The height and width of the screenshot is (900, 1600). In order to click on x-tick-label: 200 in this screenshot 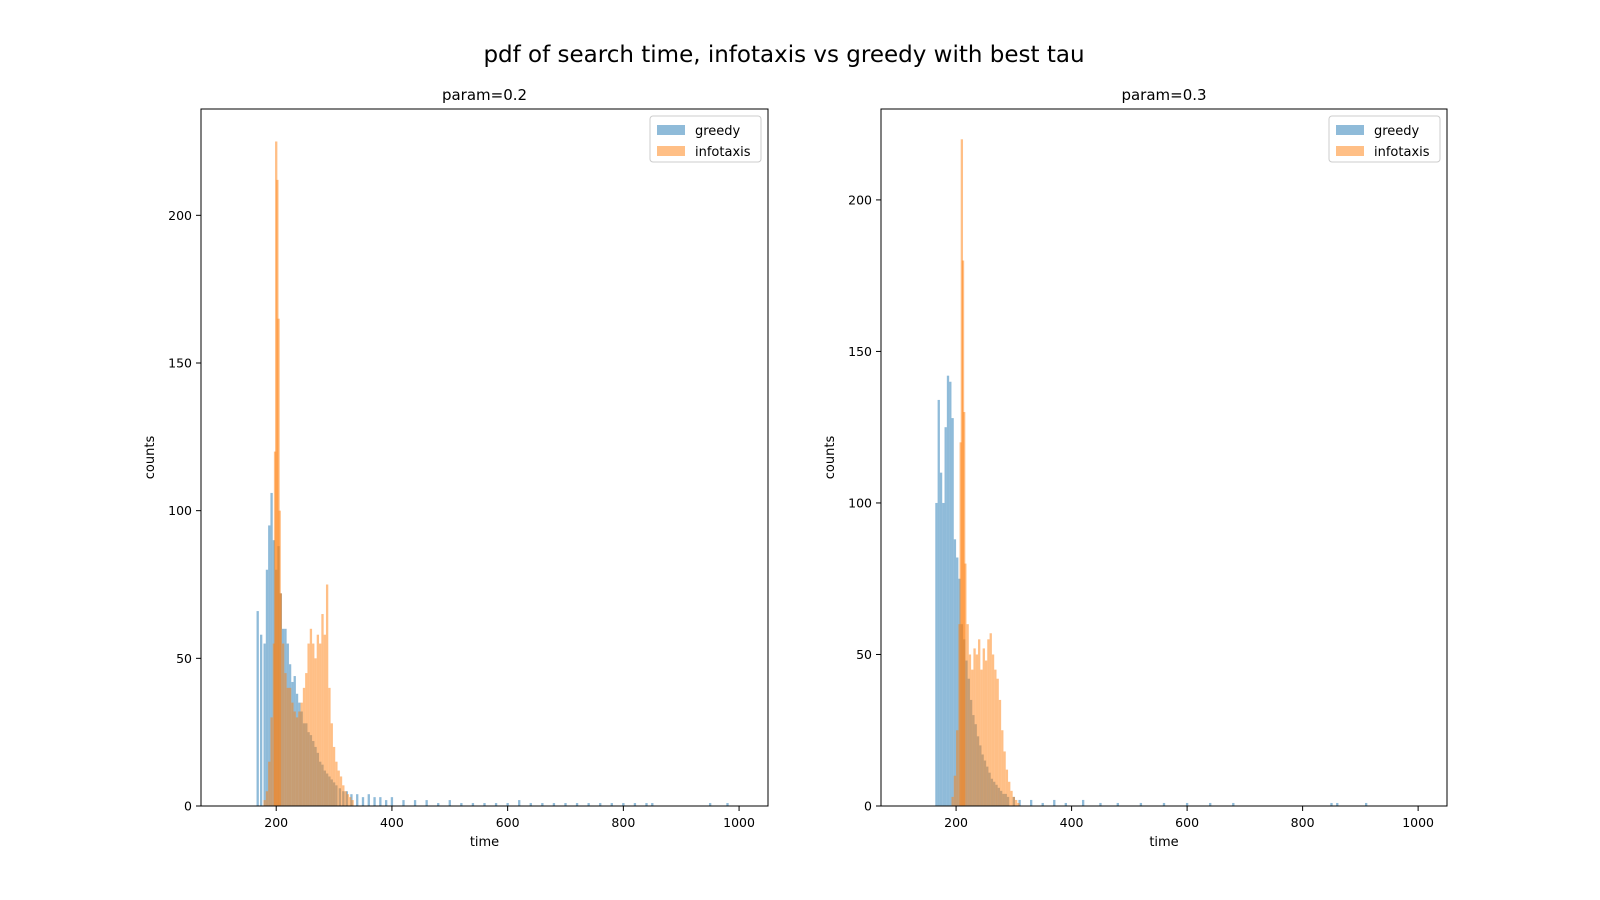, I will do `click(956, 822)`.